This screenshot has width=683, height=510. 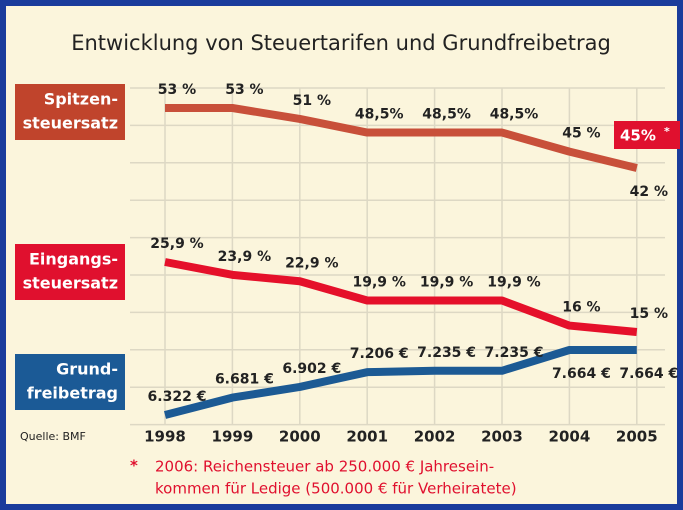 I want to click on legend-label: freibetrag, so click(x=72, y=393).